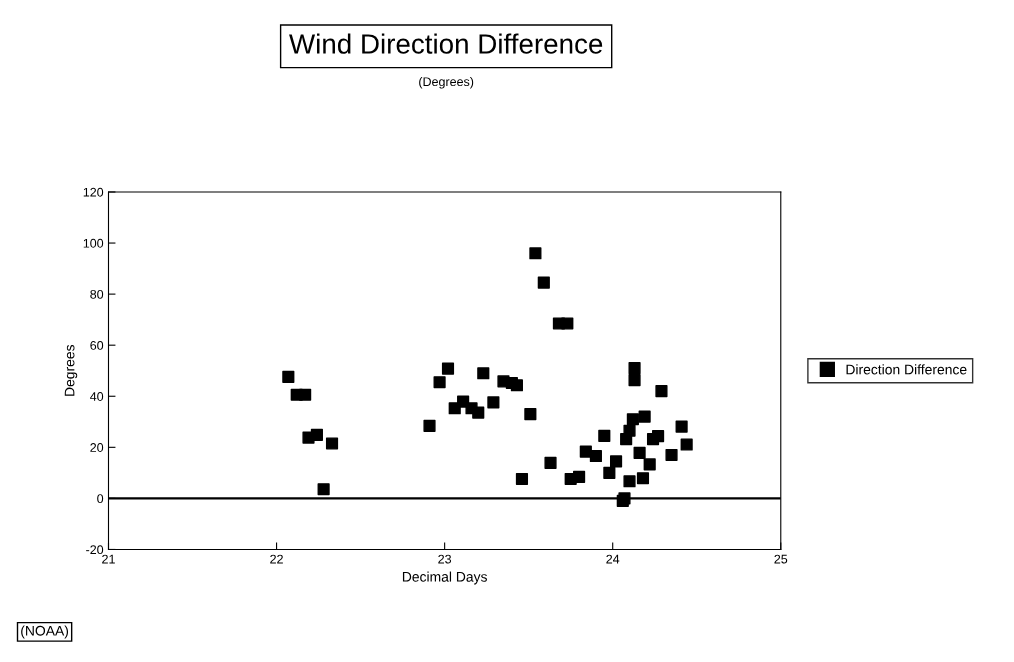  I want to click on y-tick-label: 80, so click(97, 294).